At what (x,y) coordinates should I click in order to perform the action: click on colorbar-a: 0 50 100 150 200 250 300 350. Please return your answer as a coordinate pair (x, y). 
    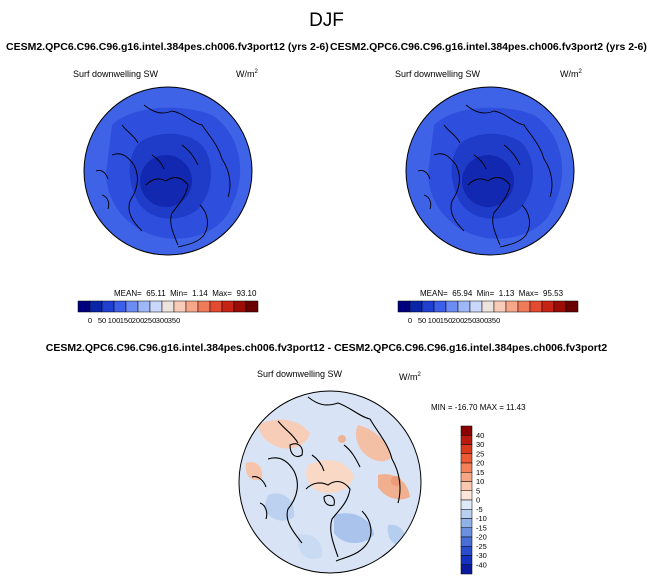
    Looking at the image, I should click on (168, 312).